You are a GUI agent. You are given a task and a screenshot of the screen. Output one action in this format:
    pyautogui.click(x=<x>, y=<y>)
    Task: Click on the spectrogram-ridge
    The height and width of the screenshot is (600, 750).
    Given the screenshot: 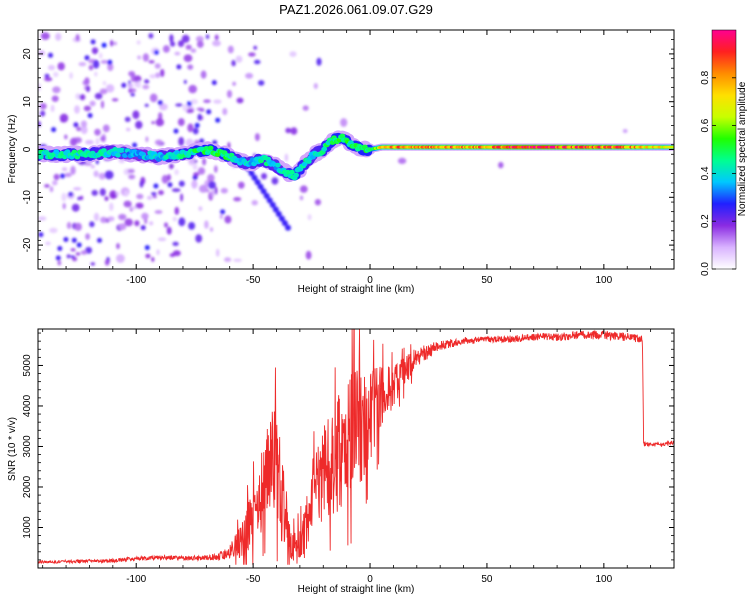 What is the action you would take?
    pyautogui.click(x=356, y=156)
    